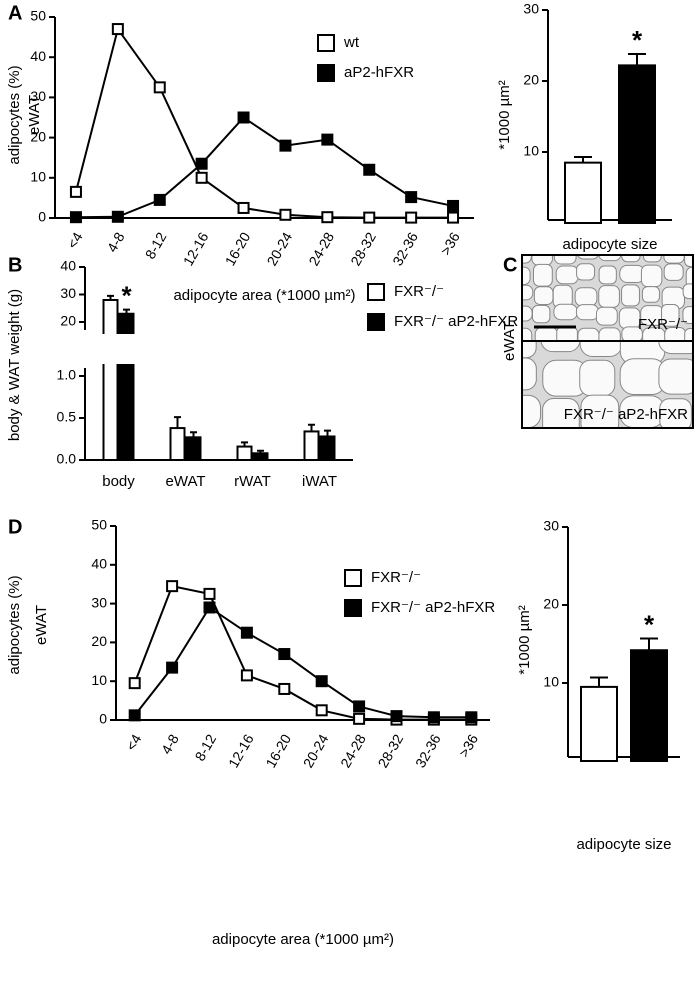 Image resolution: width=697 pixels, height=982 pixels. What do you see at coordinates (626, 414) in the screenshot?
I see `image-caption: FXR⁻/⁻ aP2-hFXR` at bounding box center [626, 414].